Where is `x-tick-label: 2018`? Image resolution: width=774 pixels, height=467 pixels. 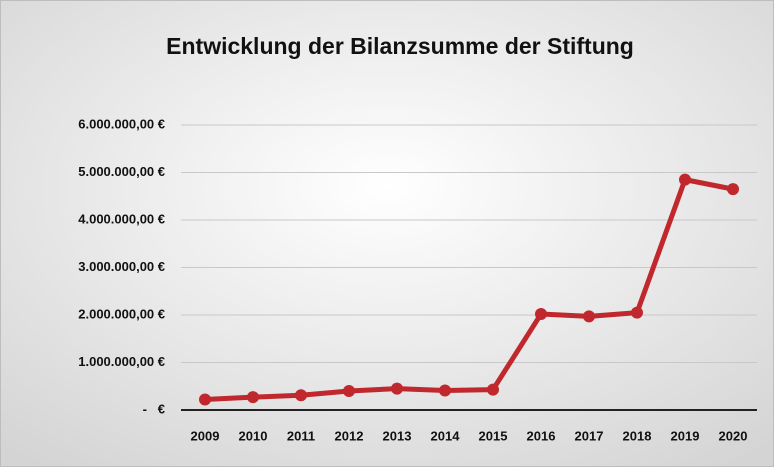
x-tick-label: 2018 is located at coordinates (637, 435).